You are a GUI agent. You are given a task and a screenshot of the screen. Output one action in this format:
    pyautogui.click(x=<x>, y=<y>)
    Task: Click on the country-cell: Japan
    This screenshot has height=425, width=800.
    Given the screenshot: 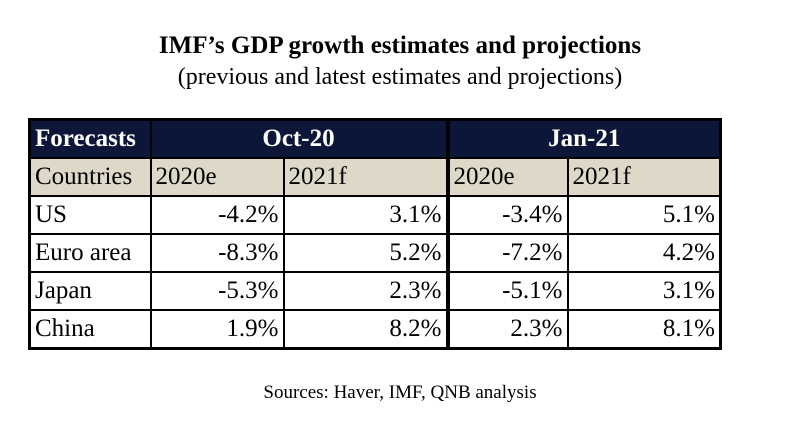 What is the action you would take?
    pyautogui.click(x=90, y=291)
    